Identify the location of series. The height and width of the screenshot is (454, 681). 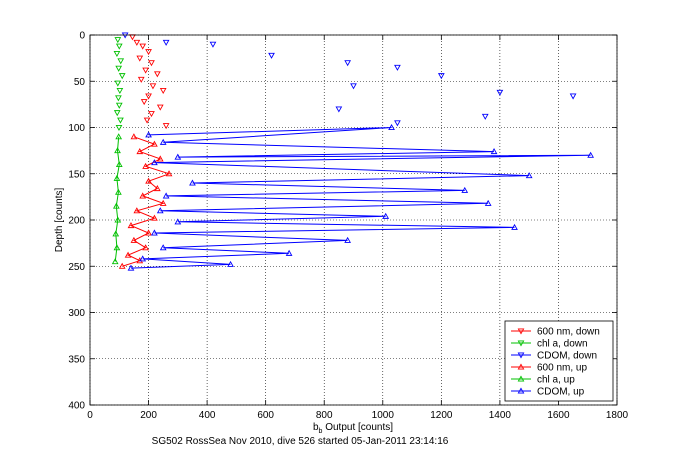
(145, 201).